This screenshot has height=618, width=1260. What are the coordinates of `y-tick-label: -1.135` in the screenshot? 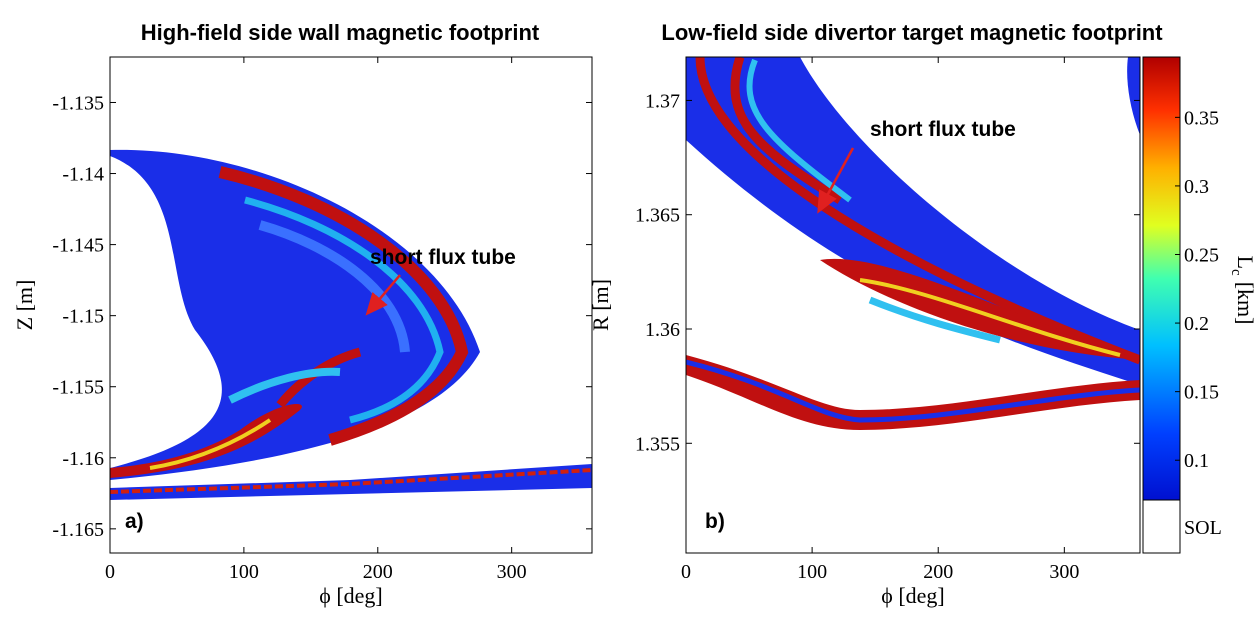 It's located at (78, 103).